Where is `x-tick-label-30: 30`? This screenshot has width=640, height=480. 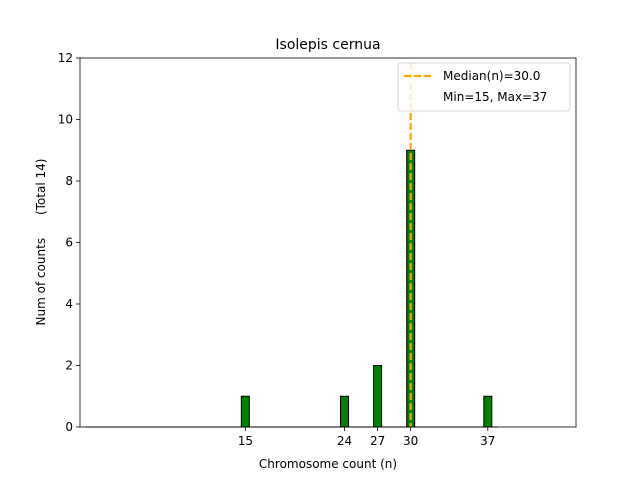
x-tick-label-30: 30 is located at coordinates (410, 441).